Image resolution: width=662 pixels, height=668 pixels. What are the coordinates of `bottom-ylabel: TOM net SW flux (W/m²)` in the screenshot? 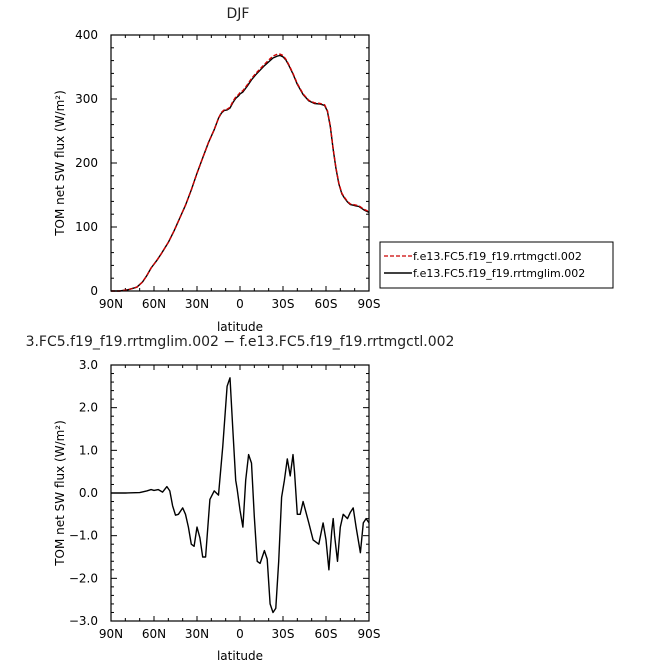 It's located at (60, 493).